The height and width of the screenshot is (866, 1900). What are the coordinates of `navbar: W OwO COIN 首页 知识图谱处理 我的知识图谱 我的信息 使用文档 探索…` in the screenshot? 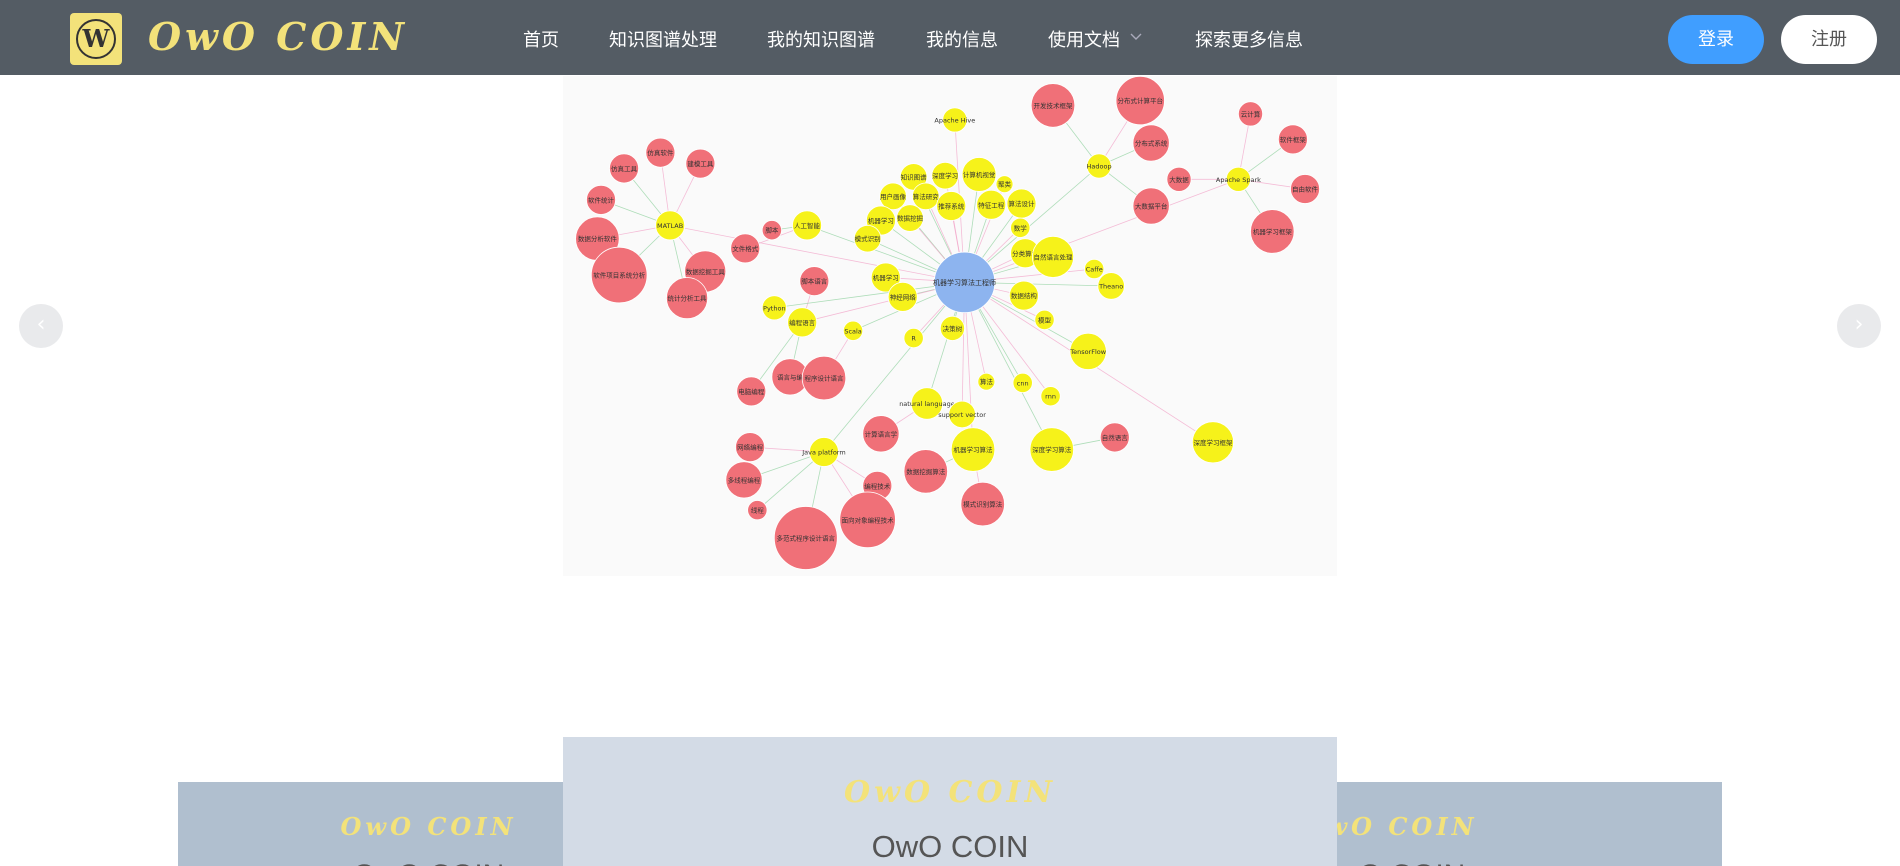 It's located at (950, 37).